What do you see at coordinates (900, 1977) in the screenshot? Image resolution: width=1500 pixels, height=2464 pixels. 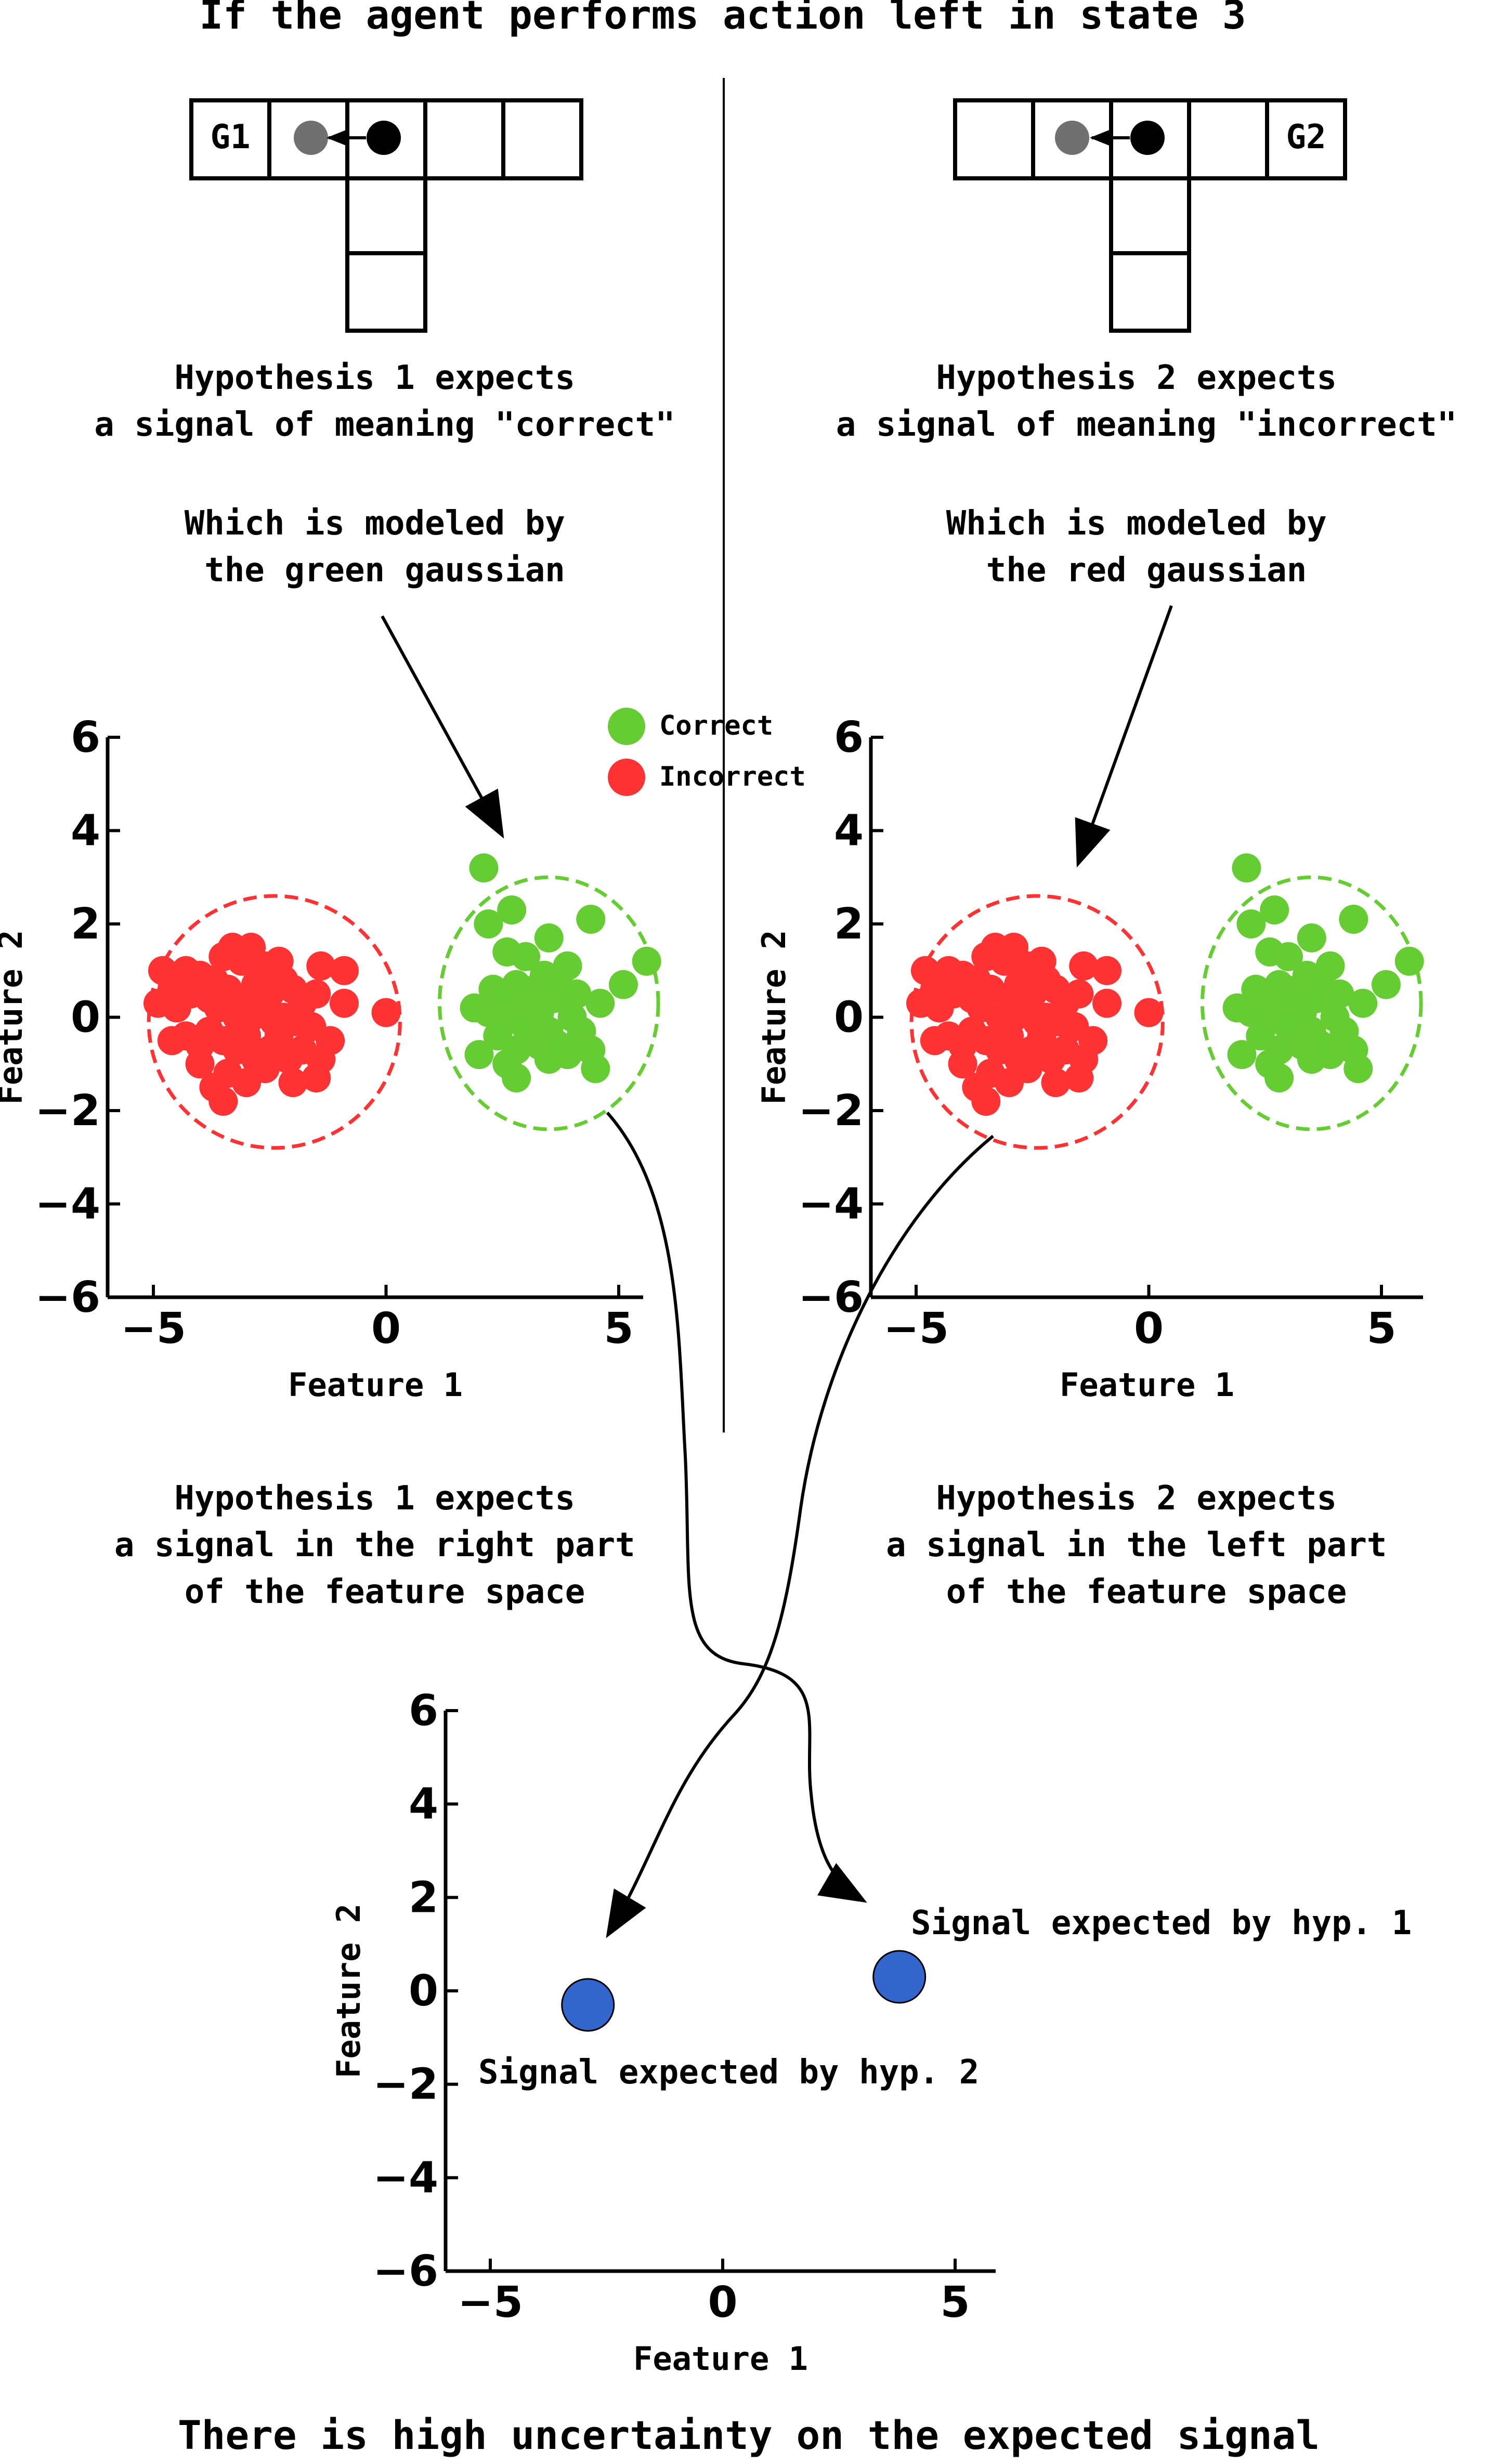 I see `expected-signal-point` at bounding box center [900, 1977].